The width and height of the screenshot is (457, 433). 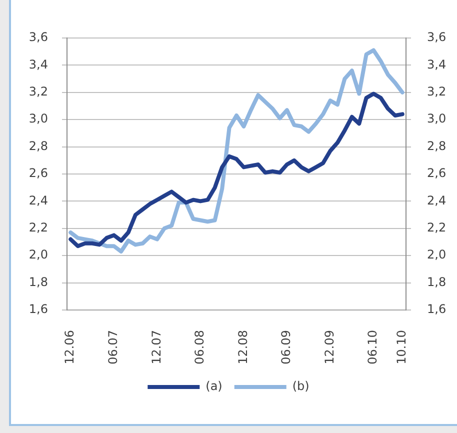 I want to click on x-tick-label: 12.06, so click(x=69, y=347).